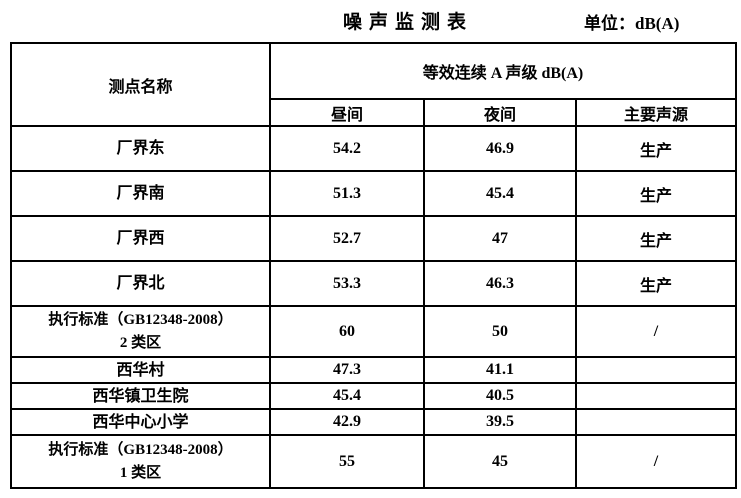 The width and height of the screenshot is (741, 498). I want to click on table-caption: 噪声监测表 单位：dB(A), so click(370, 21).